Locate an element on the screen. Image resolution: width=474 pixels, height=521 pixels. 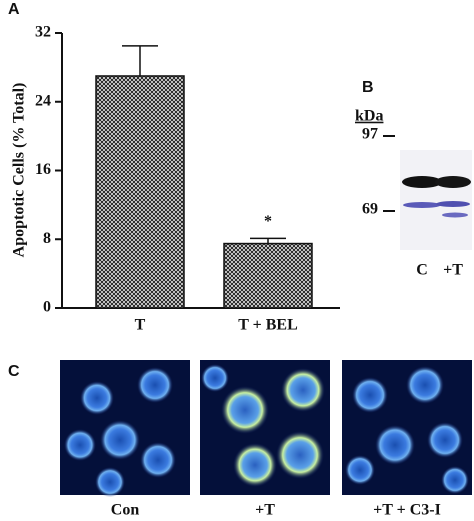
image-label: Con is located at coordinates (125, 510).